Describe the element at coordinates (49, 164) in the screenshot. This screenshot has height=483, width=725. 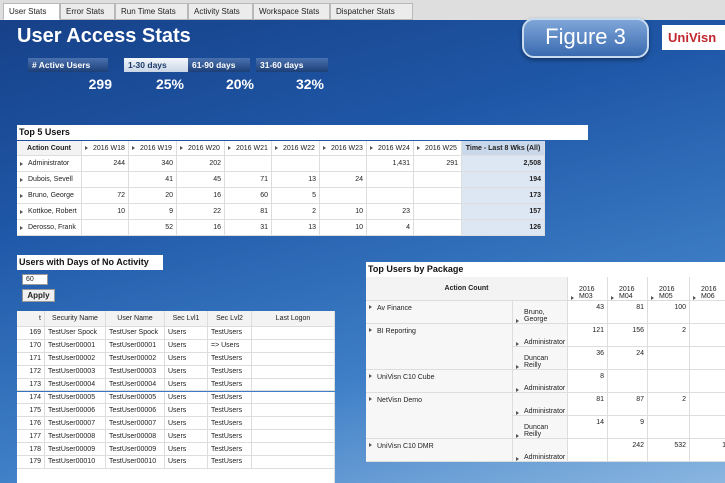
I see `row-header: Administrator` at that location.